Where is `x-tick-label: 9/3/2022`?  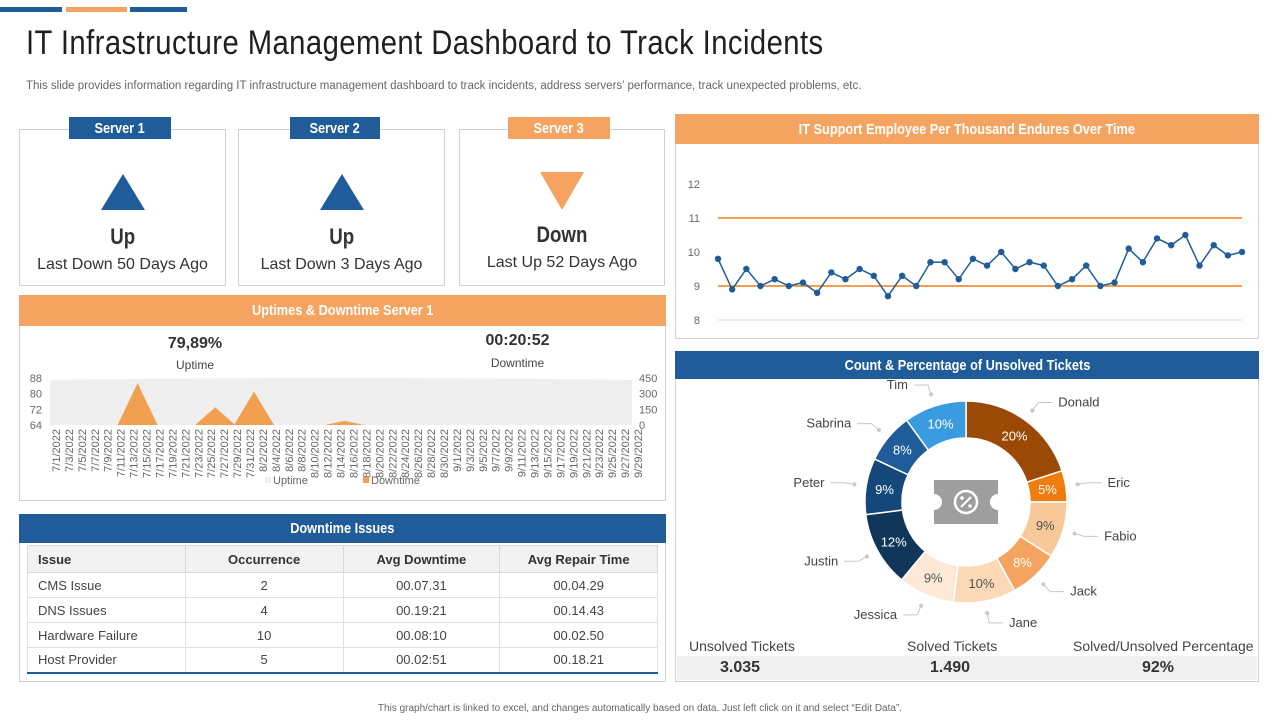 x-tick-label: 9/3/2022 is located at coordinates (471, 450).